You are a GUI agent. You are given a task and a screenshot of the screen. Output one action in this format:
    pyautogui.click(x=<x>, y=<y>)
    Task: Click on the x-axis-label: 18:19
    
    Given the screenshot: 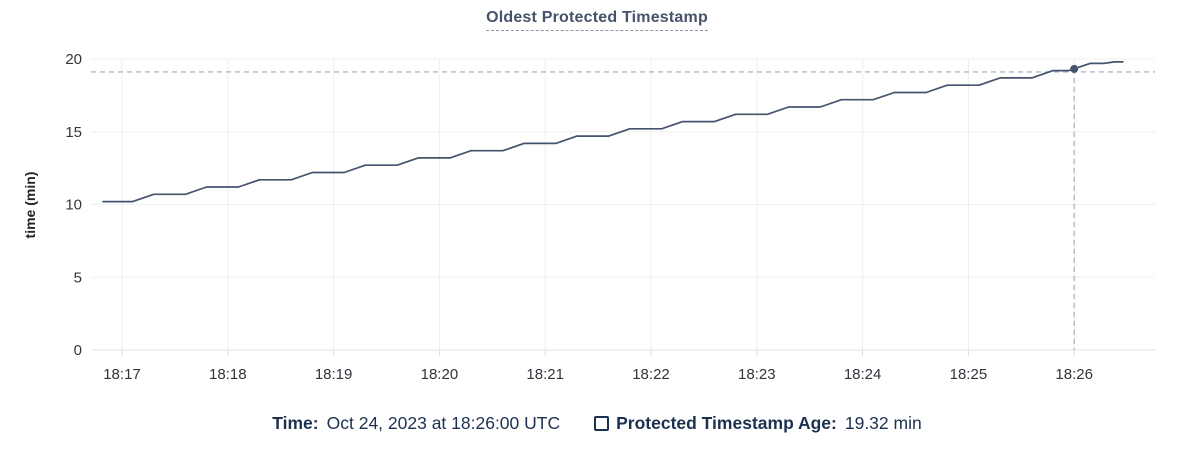 What is the action you would take?
    pyautogui.click(x=334, y=374)
    